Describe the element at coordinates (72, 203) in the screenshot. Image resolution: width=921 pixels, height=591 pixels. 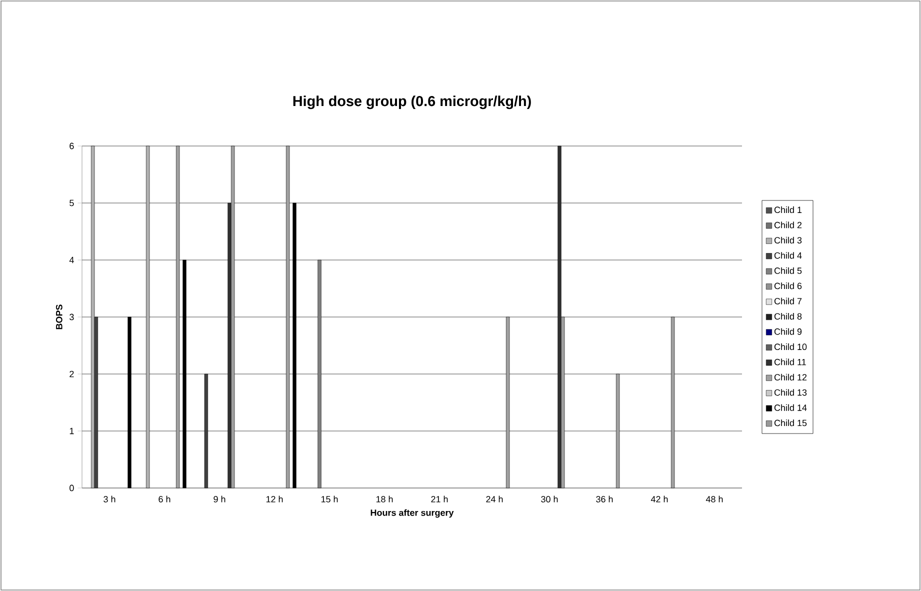
I see `y-tick-label: 5` at that location.